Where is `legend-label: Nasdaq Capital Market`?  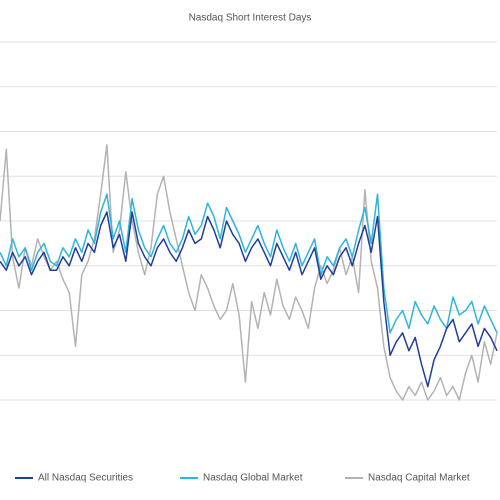
legend-label: Nasdaq Capital Market is located at coordinates (419, 478).